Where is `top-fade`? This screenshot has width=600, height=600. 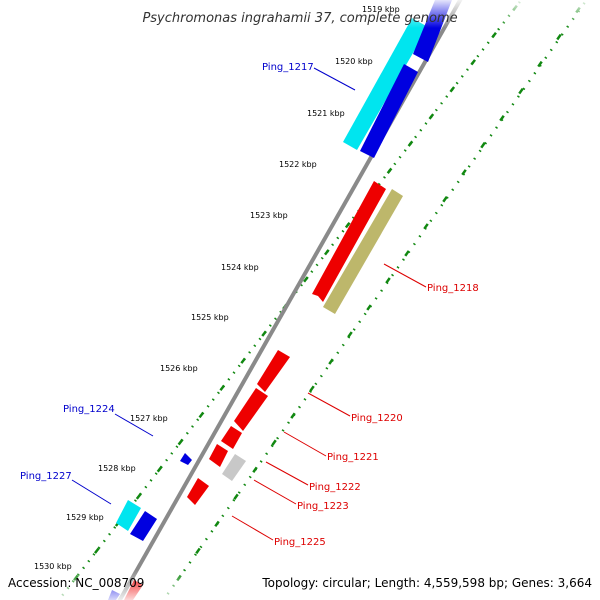 top-fade is located at coordinates (300, 14).